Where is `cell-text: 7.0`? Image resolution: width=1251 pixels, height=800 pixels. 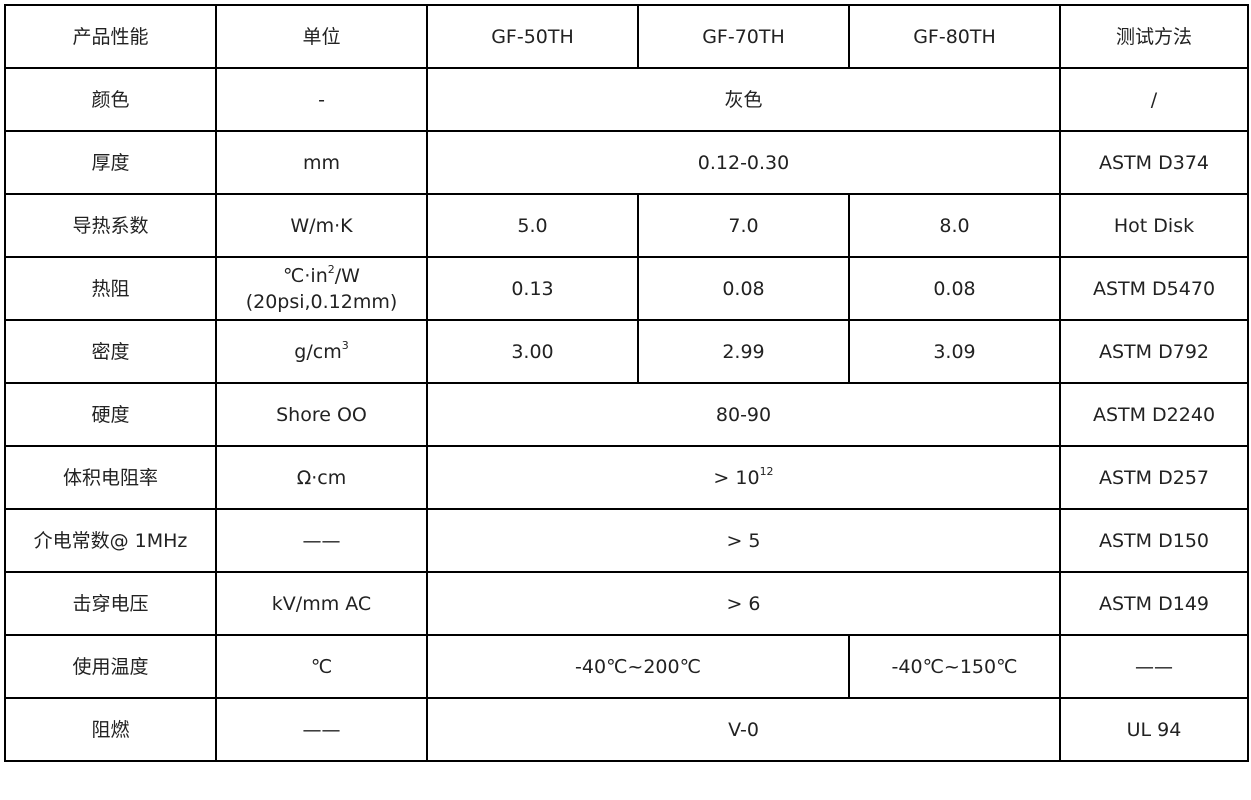 cell-text: 7.0 is located at coordinates (743, 225).